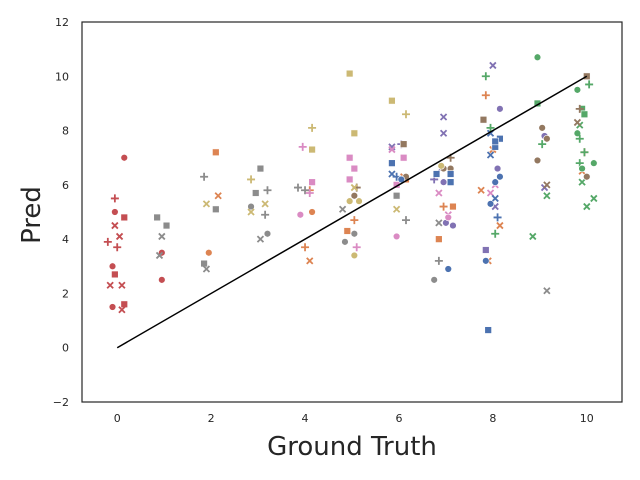 The image size is (640, 480). What do you see at coordinates (492, 418) in the screenshot?
I see `x-tick-label: 8` at bounding box center [492, 418].